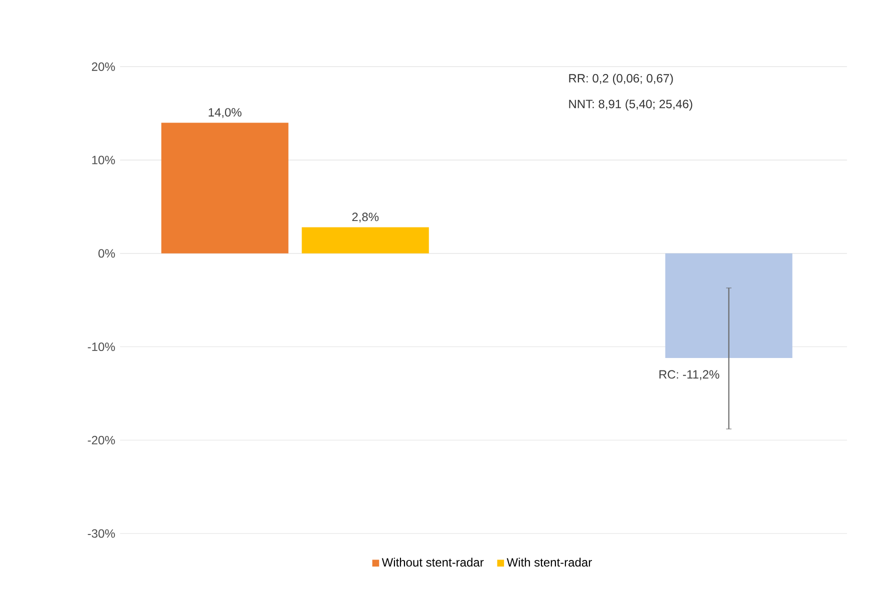  Describe the element at coordinates (630, 104) in the screenshot. I see `annotation: NNT: 8,91 (5,40; 25,46)` at that location.